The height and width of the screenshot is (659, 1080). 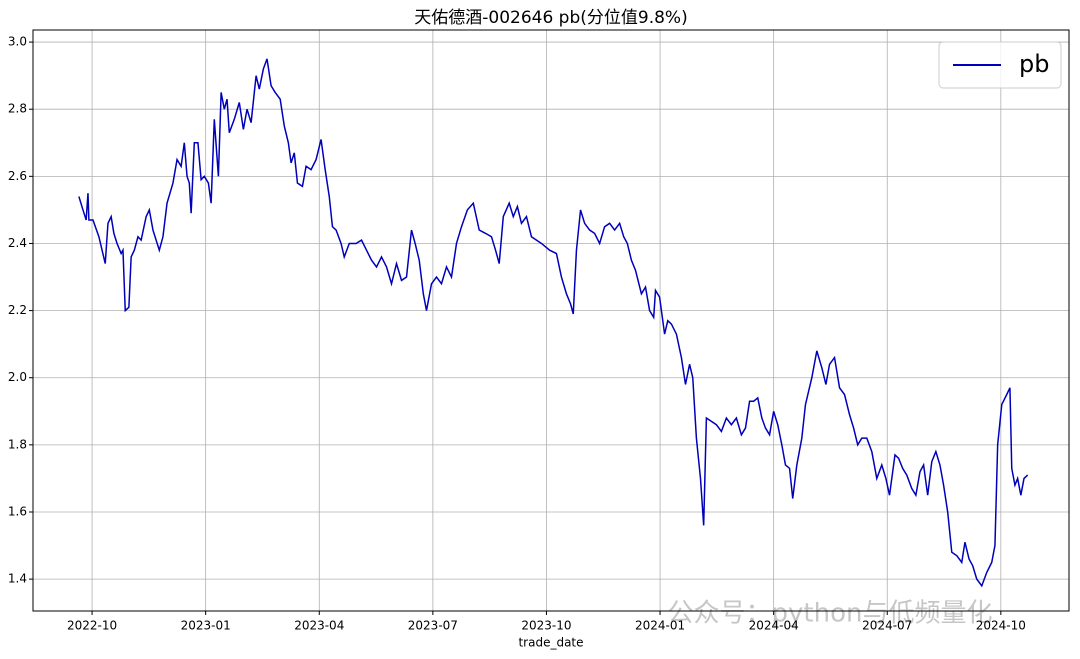 I want to click on y-tick-label: 3.0, so click(x=17, y=42).